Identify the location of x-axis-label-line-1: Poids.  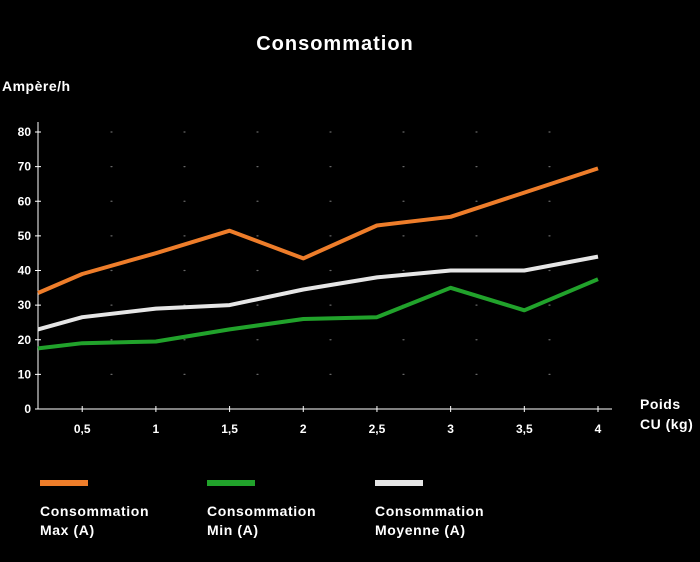
(660, 404).